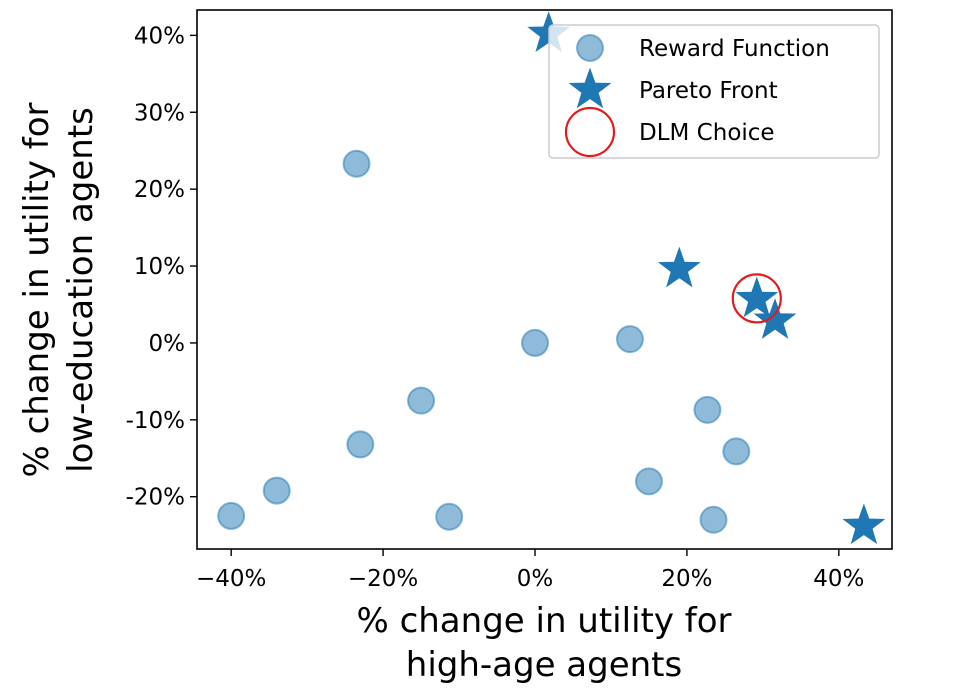 The image size is (972, 693). Describe the element at coordinates (590, 132) in the screenshot. I see `legend-marker-dlm-choice` at that location.